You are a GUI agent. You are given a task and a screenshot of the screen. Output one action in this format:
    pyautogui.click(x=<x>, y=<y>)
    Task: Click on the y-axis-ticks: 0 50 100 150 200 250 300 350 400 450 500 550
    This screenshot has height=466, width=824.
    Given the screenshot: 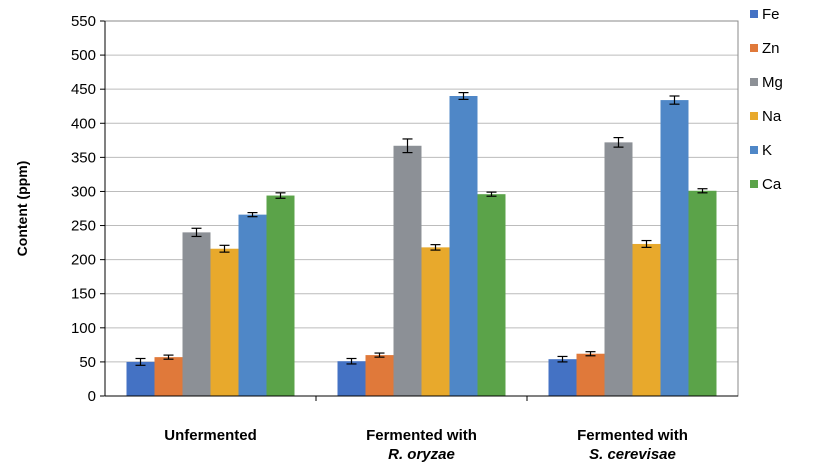 What is the action you would take?
    pyautogui.click(x=88, y=209)
    